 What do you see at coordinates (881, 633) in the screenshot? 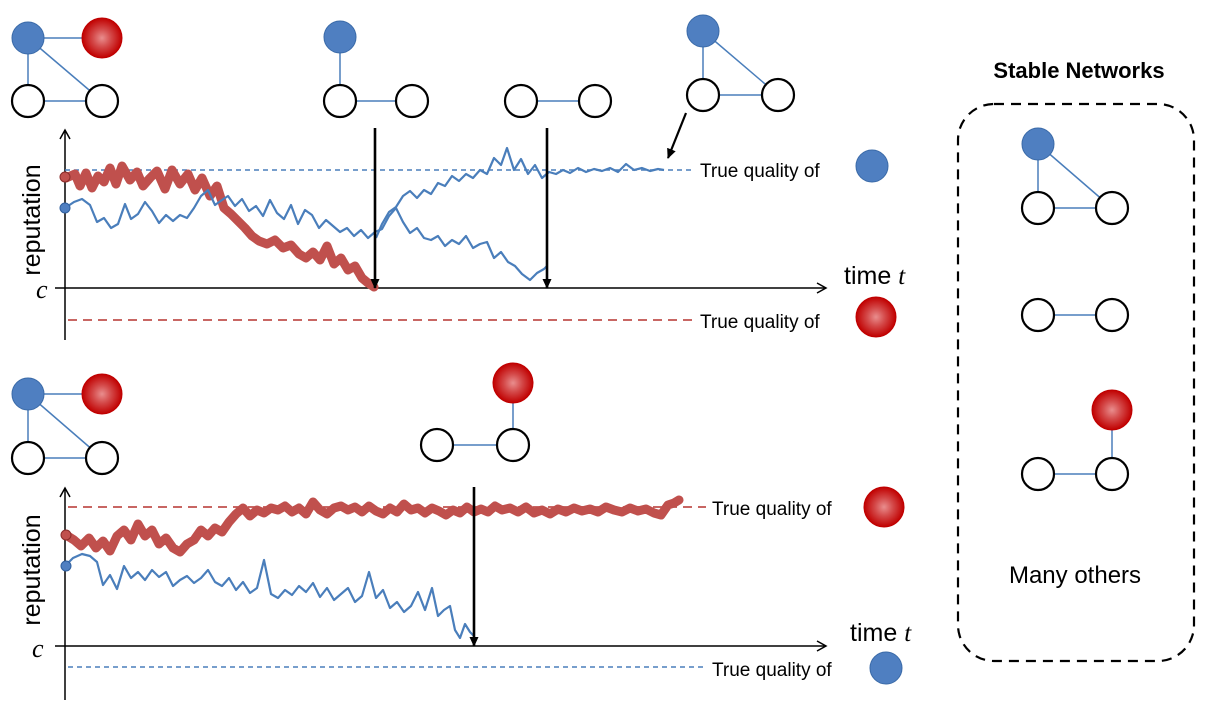
I see `bottom-x-axis-label: time t` at bounding box center [881, 633].